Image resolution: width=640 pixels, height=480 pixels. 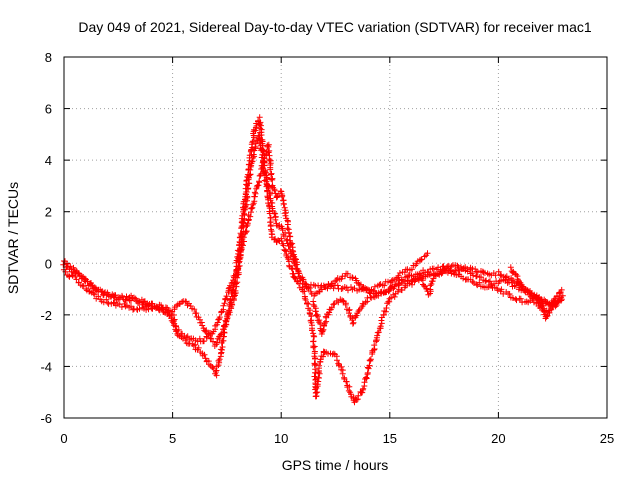 What do you see at coordinates (390, 438) in the screenshot?
I see `x-tick-label: 15` at bounding box center [390, 438].